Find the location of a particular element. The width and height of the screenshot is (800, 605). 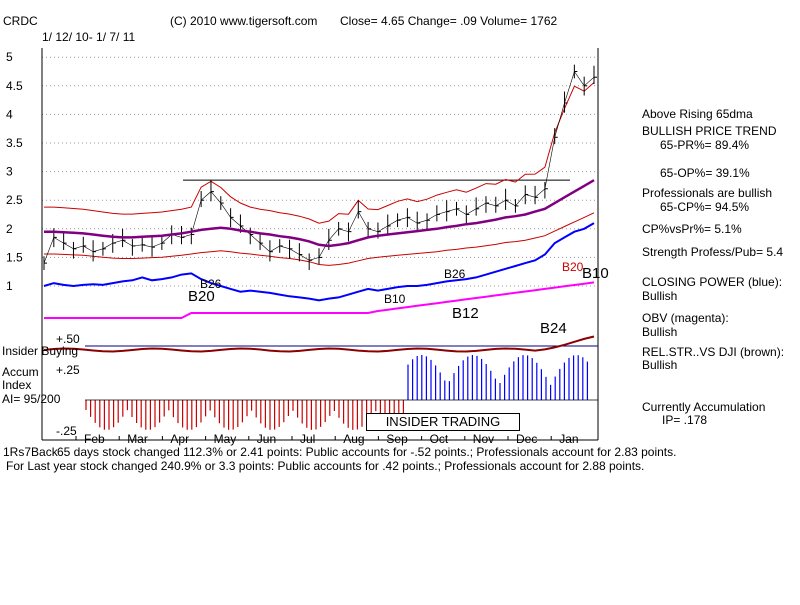

obv-line is located at coordinates (319, 300).